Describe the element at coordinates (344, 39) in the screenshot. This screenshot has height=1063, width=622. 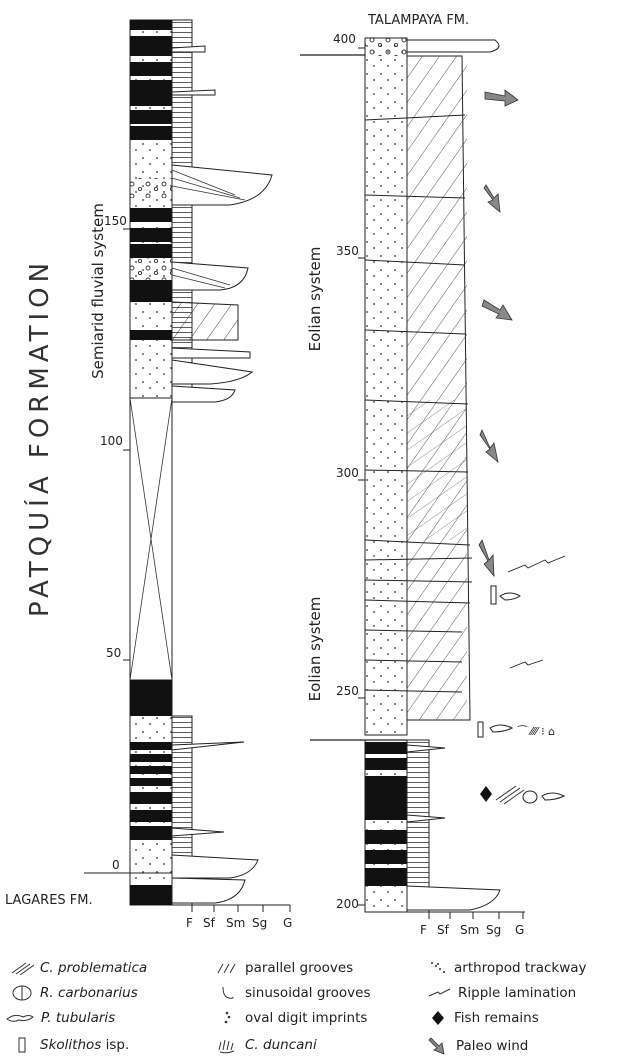
I see `right-scale-400: 400` at that location.